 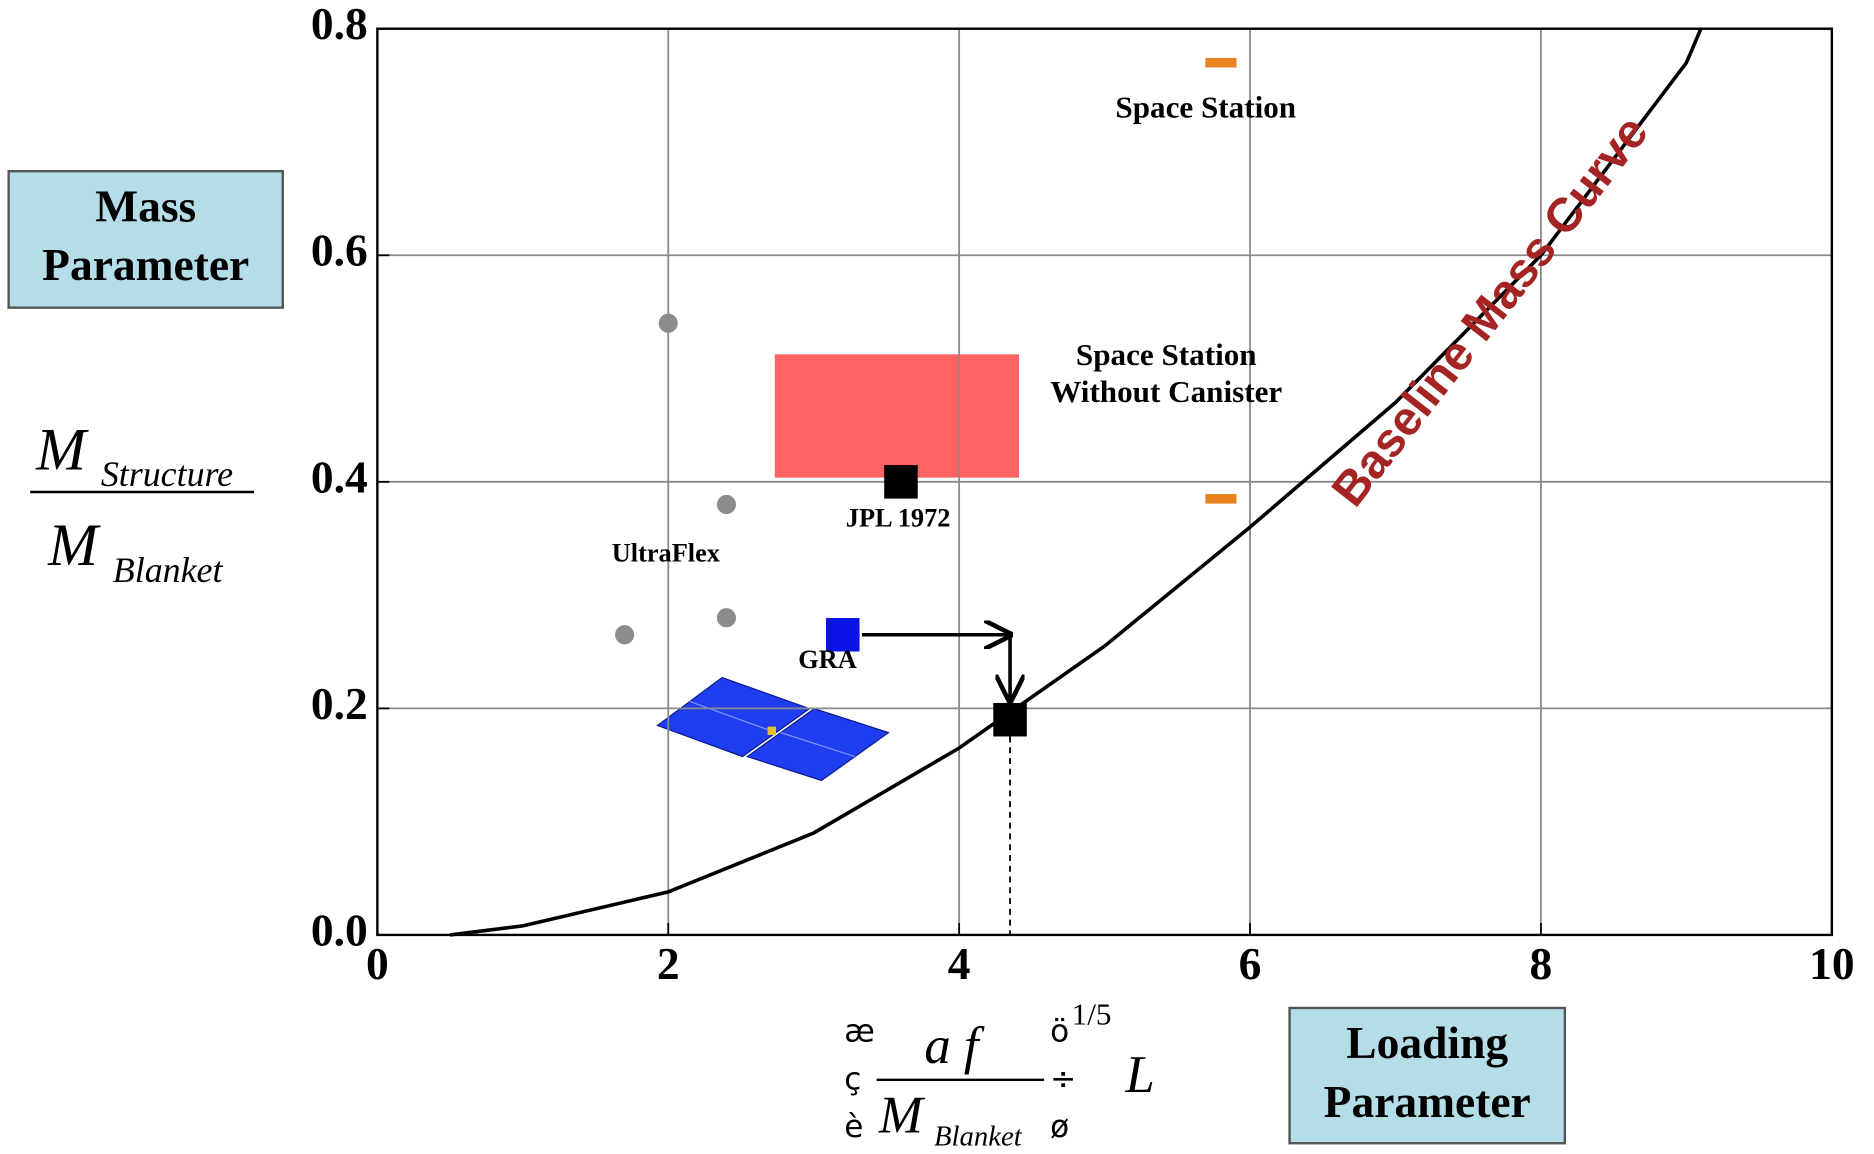 What do you see at coordinates (339, 929) in the screenshot?
I see `y-tick-label: 0.0` at bounding box center [339, 929].